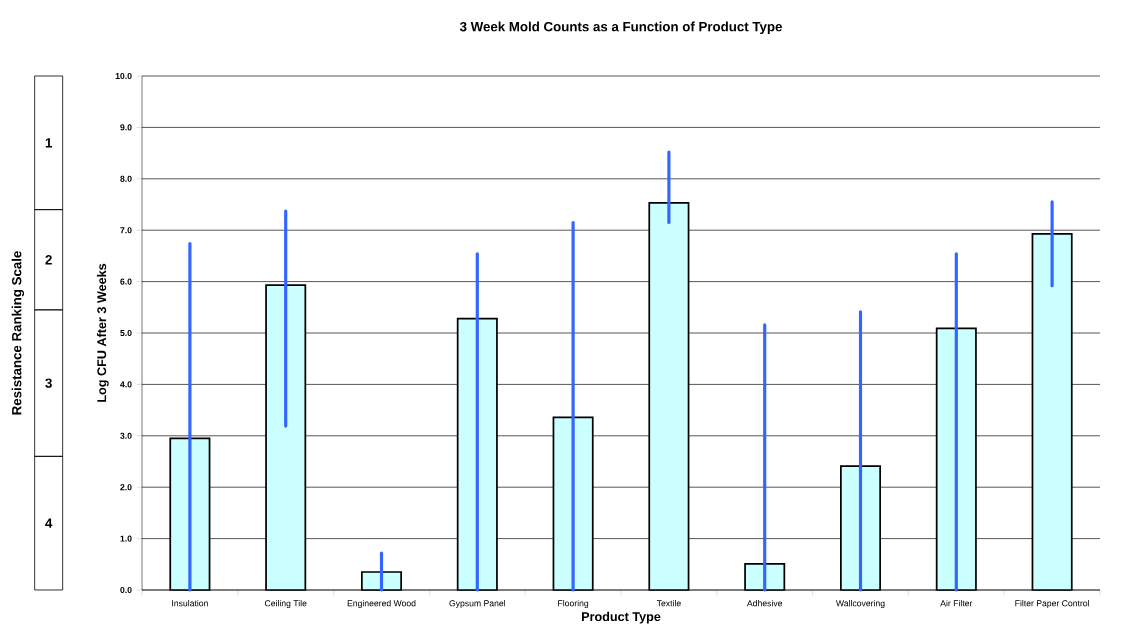 Image resolution: width=1128 pixels, height=641 pixels. Describe the element at coordinates (956, 603) in the screenshot. I see `x-tick-label: Air Filter` at that location.